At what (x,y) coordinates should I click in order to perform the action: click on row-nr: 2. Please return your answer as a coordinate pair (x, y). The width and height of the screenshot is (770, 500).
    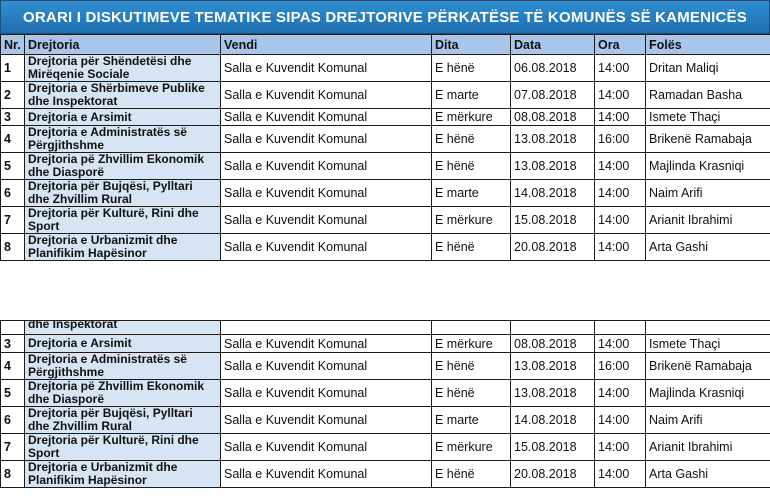
    Looking at the image, I should click on (12, 95).